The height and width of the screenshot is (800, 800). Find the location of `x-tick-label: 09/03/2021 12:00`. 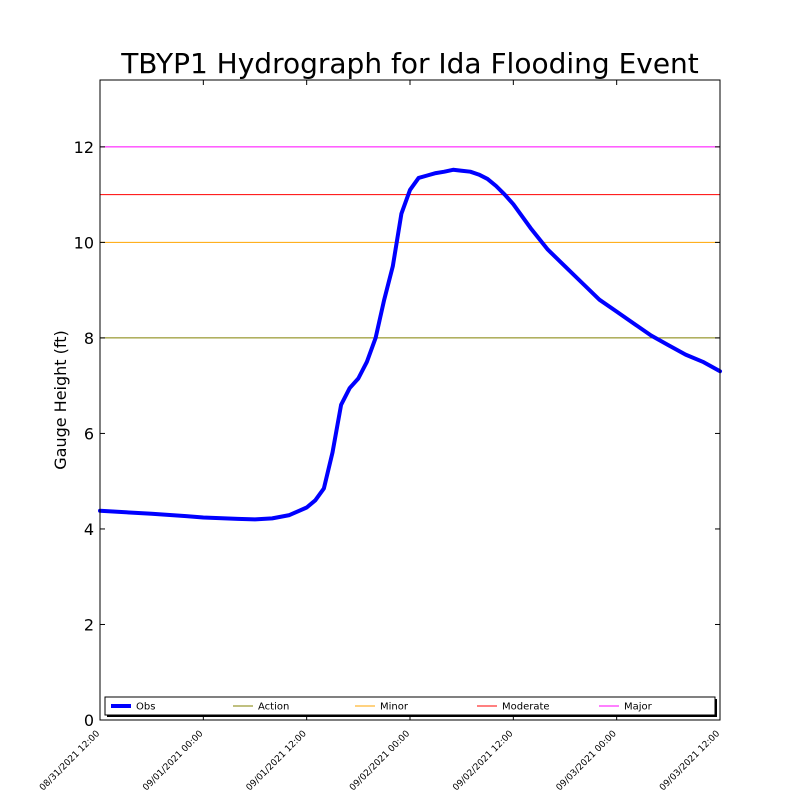

x-tick-label: 09/03/2021 12:00 is located at coordinates (690, 761).